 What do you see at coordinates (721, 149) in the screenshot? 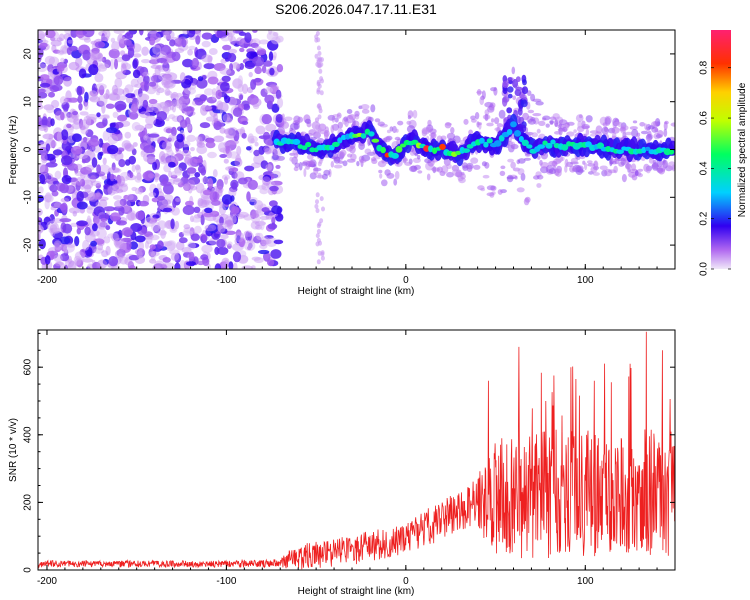
I see `colorbar-gradient` at bounding box center [721, 149].